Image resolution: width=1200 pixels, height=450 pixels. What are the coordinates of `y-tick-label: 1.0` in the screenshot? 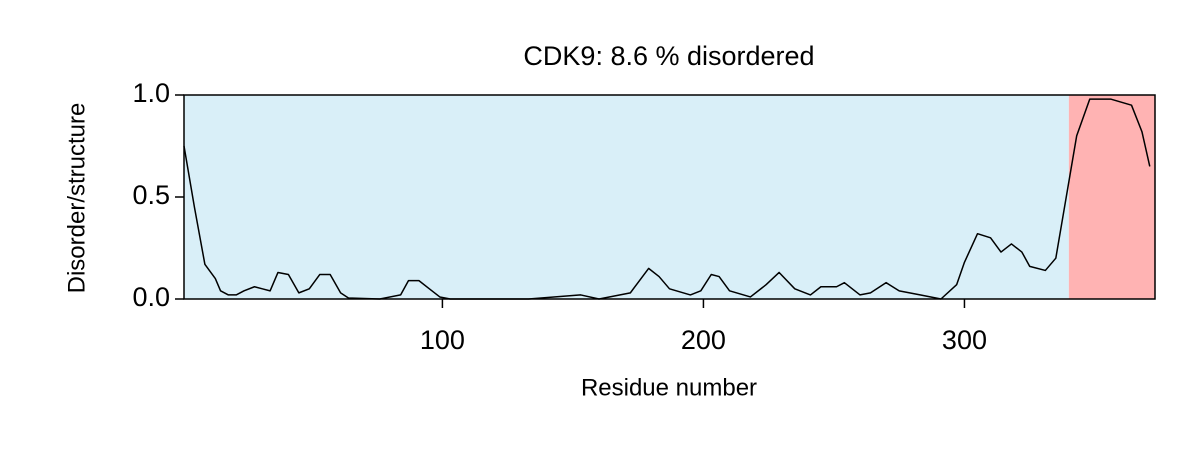 It's located at (151, 93).